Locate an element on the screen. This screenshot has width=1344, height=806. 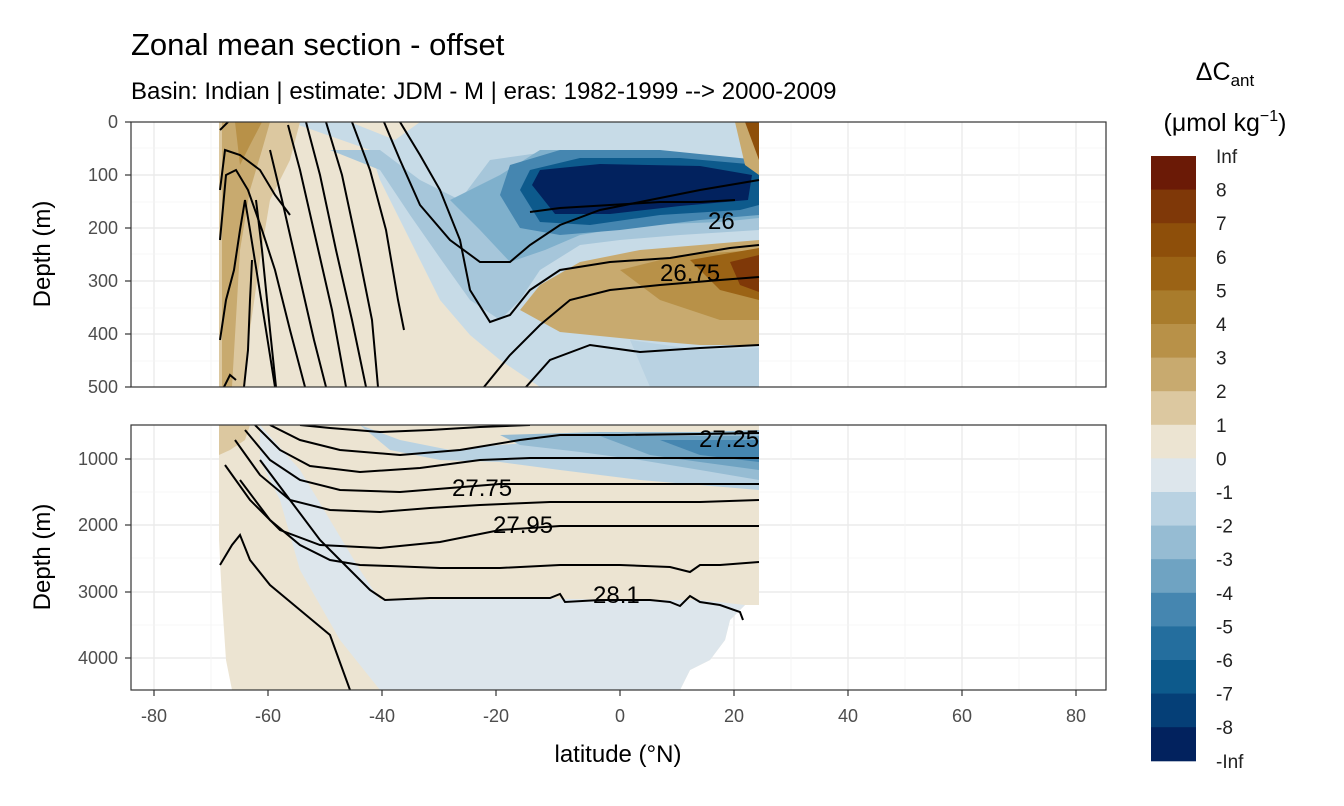
contour-label-28-1: 28.1 is located at coordinates (616, 595).